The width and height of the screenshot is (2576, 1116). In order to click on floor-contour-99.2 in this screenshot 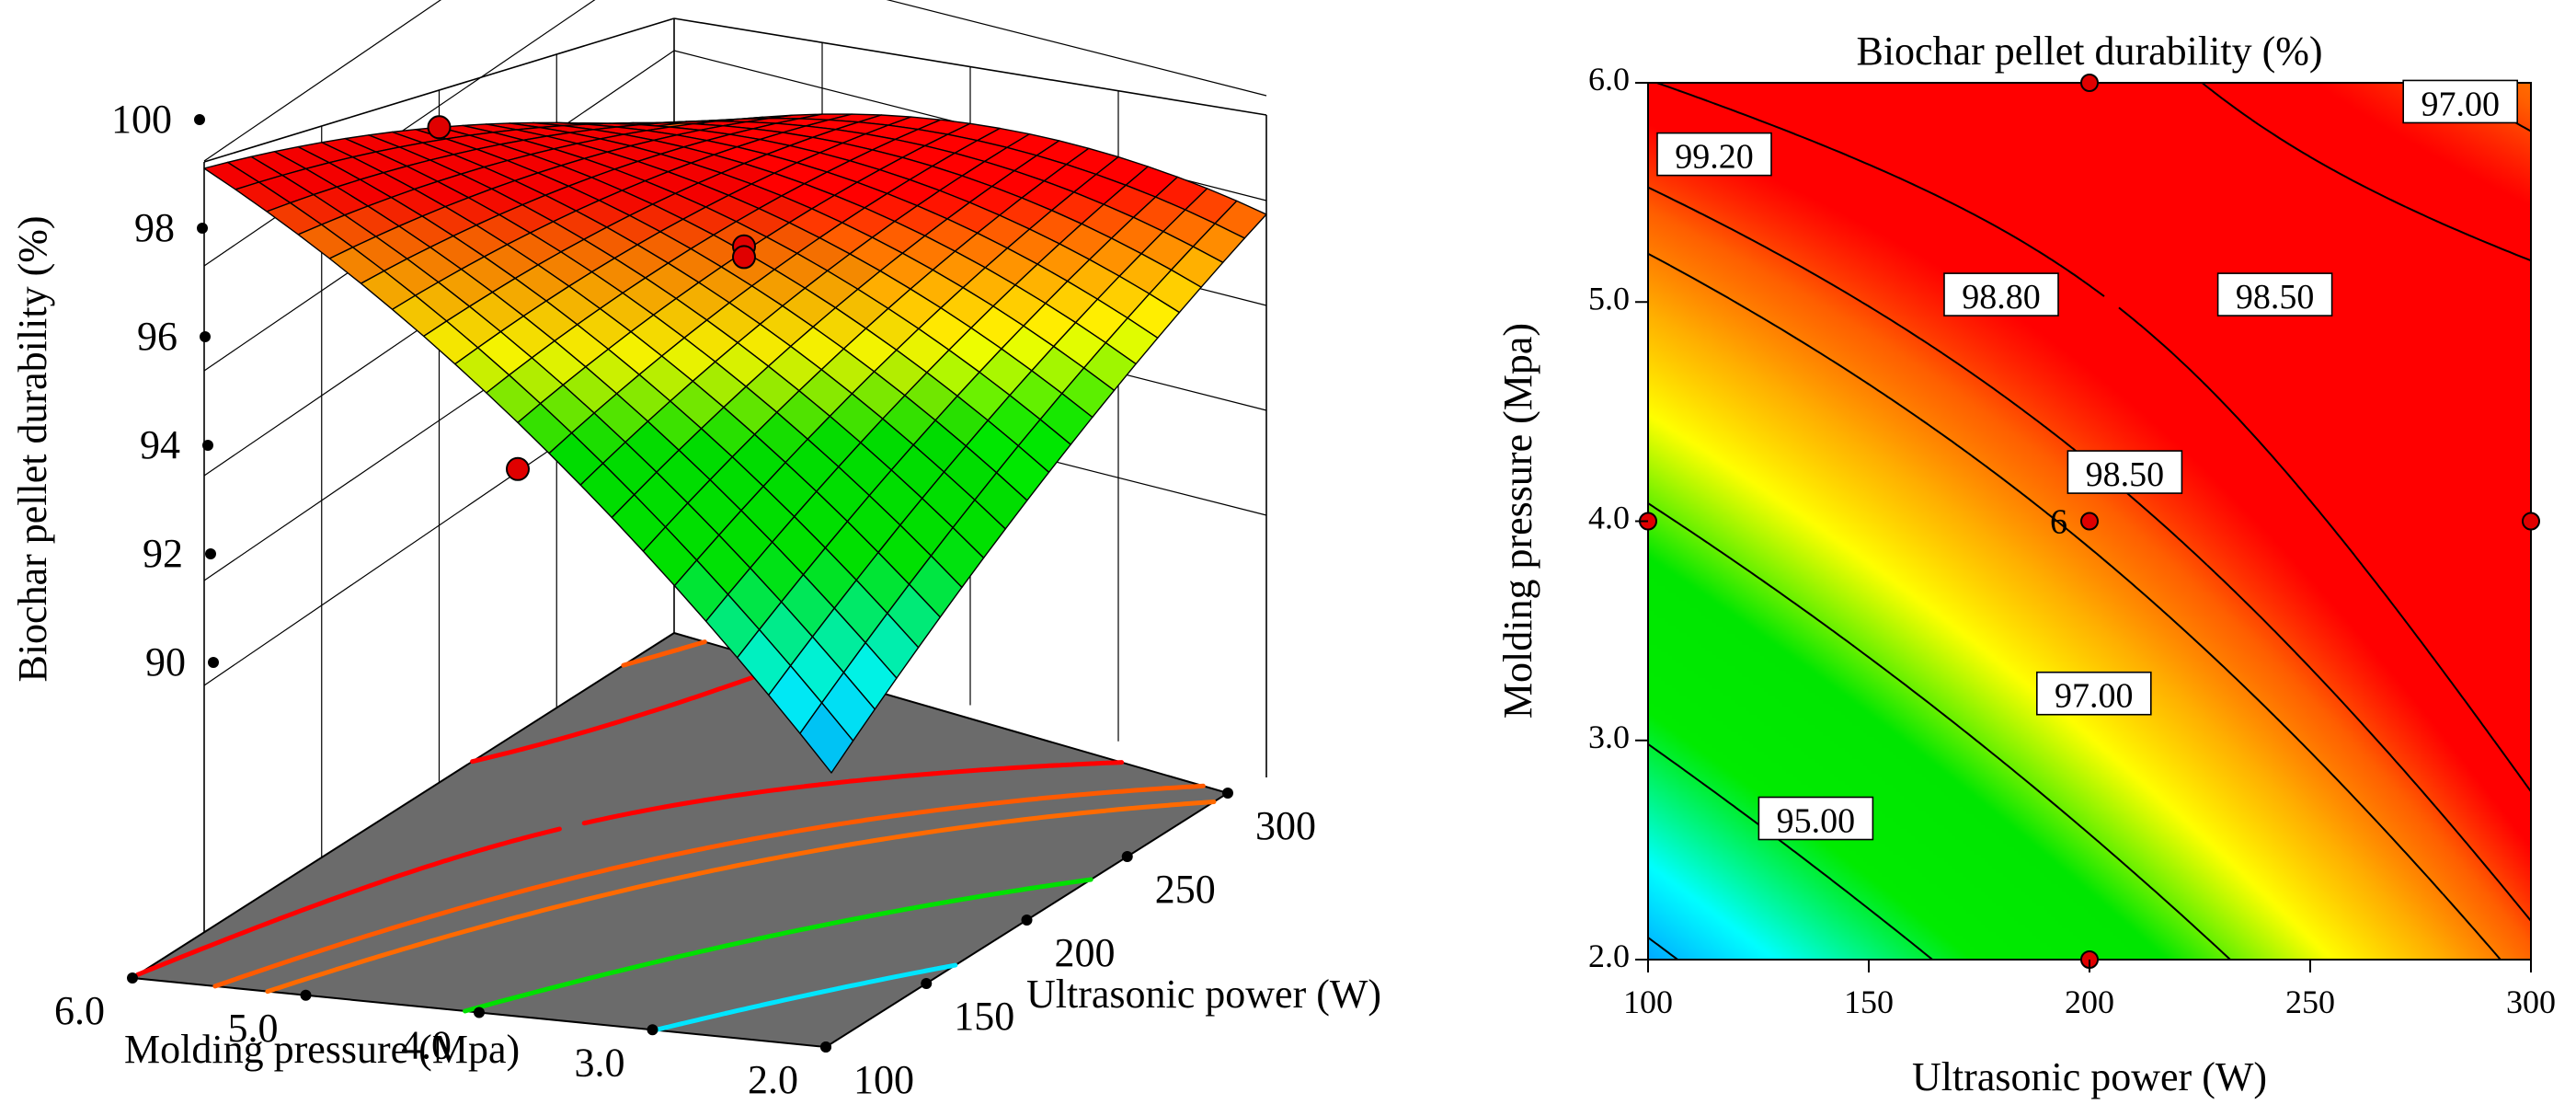, I will do `click(630, 819)`.